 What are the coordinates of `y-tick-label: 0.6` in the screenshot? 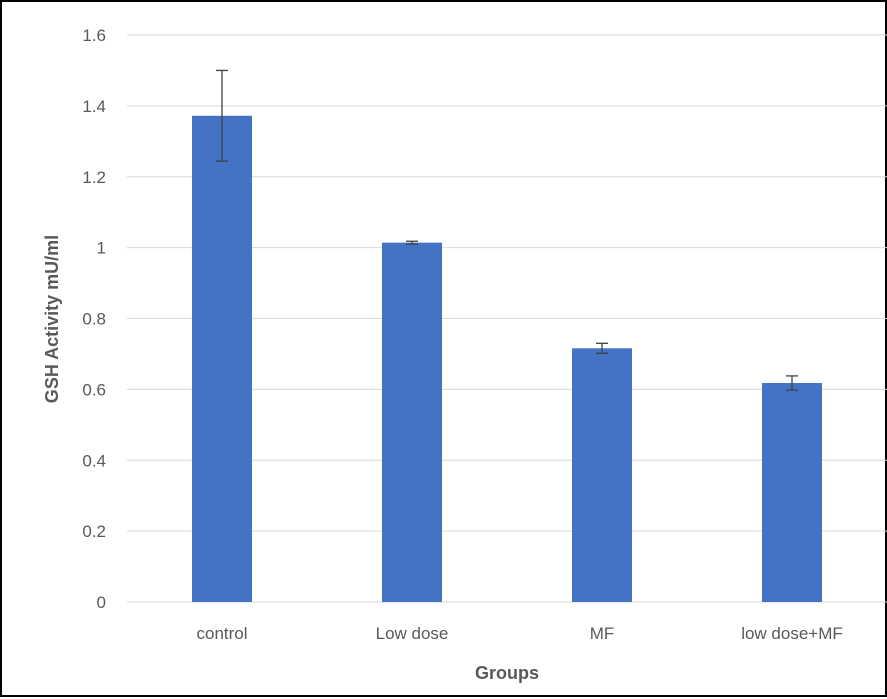 It's located at (94, 389).